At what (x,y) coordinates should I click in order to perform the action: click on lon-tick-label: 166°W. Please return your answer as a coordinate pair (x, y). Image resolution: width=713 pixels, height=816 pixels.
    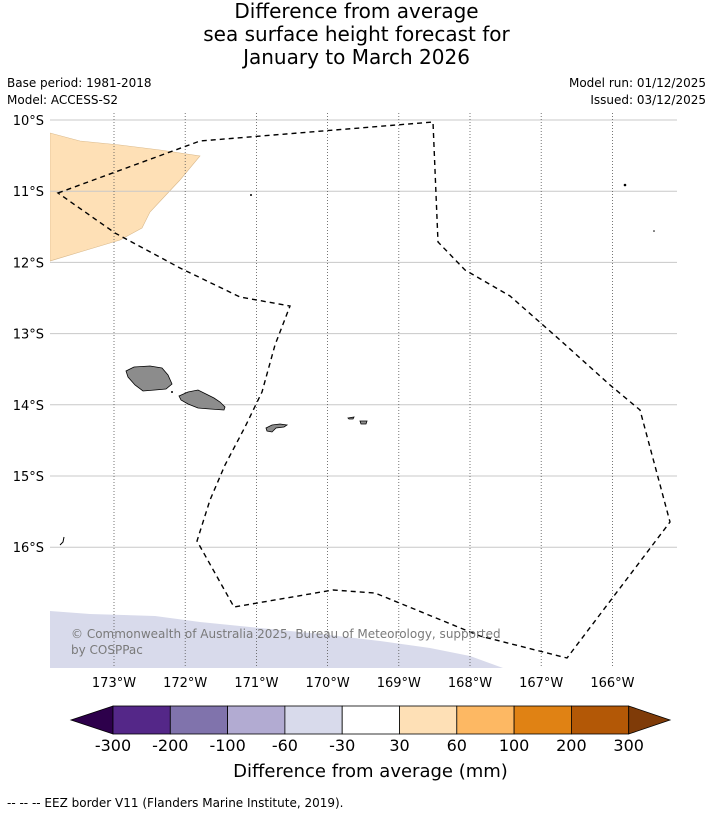
    Looking at the image, I should click on (612, 683).